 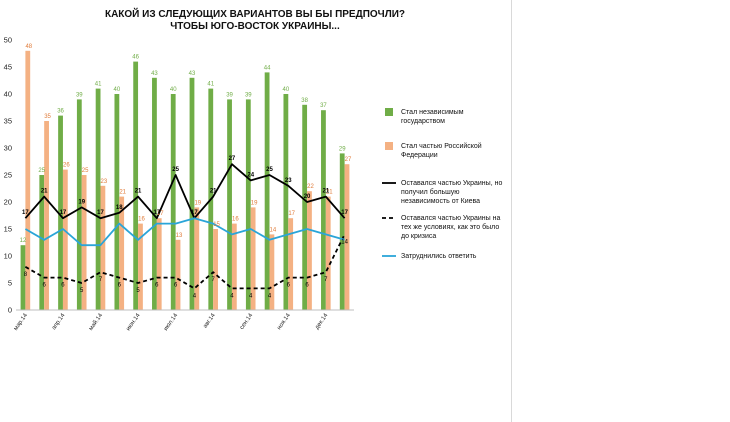 What do you see at coordinates (8, 256) in the screenshot?
I see `y-tick-label: 10` at bounding box center [8, 256].